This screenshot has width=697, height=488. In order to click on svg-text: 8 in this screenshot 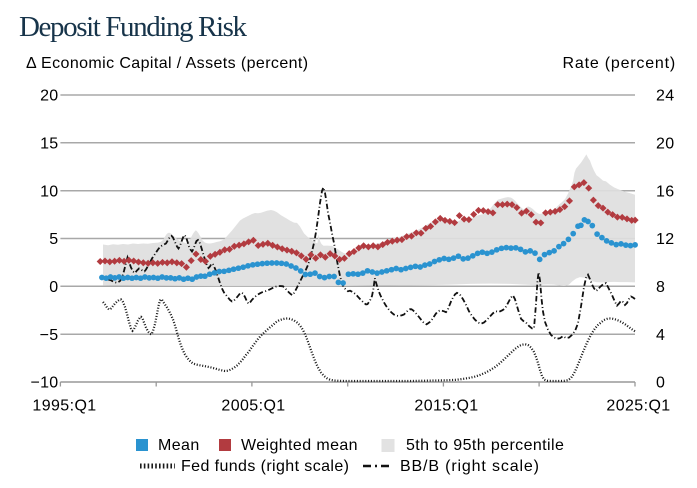, I will do `click(660, 287)`.